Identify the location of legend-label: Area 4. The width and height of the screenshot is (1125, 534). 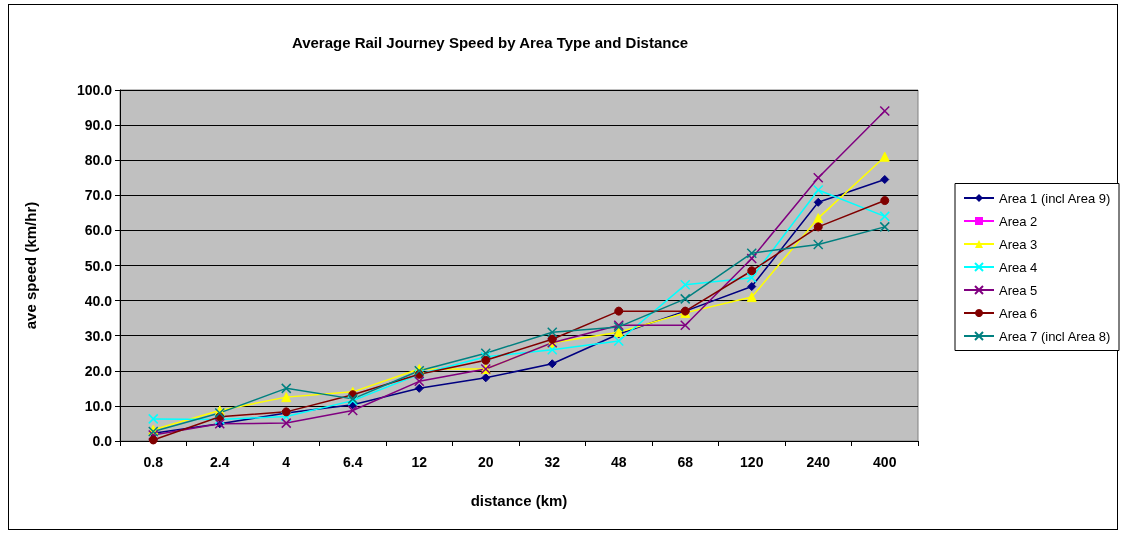
(1018, 267).